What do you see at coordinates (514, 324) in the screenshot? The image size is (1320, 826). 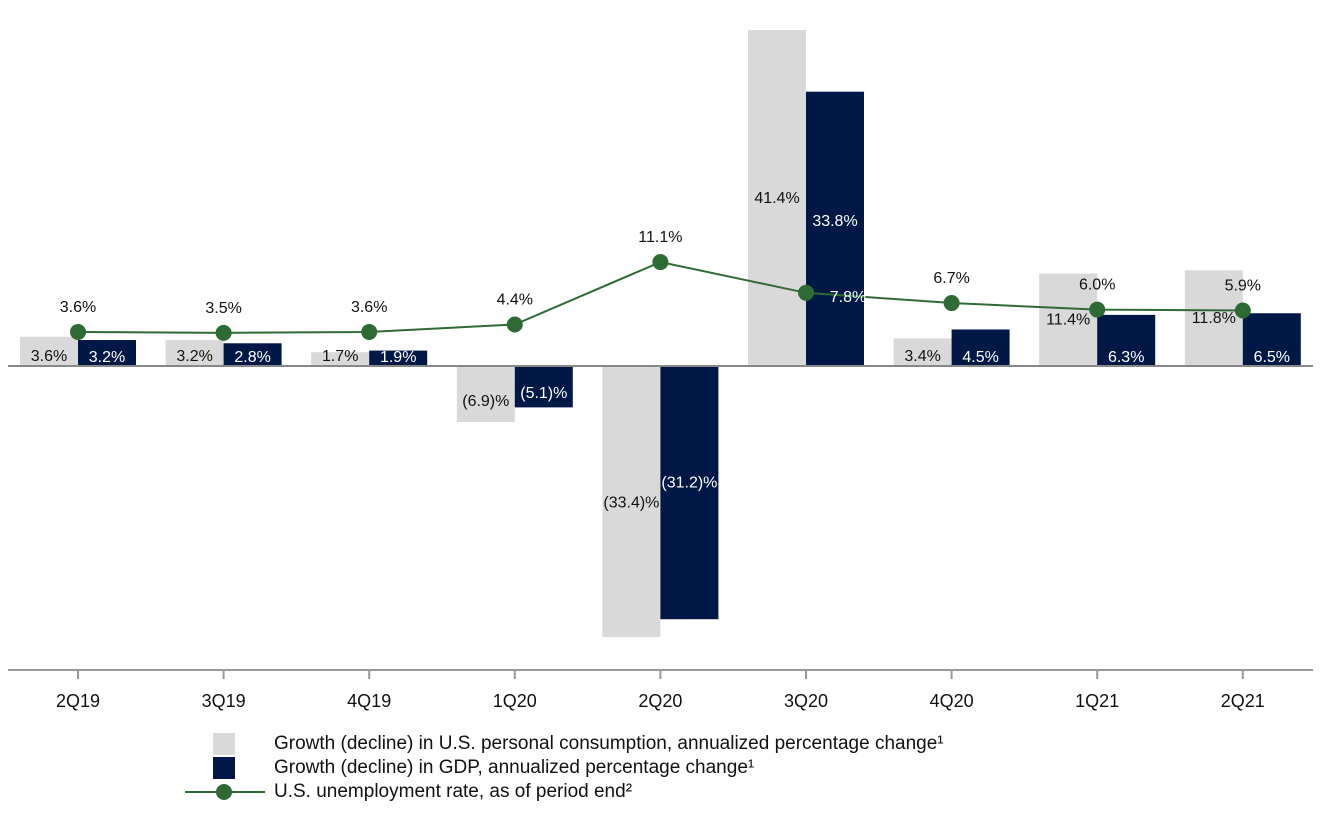 I see `point-unemployment-1Q20` at bounding box center [514, 324].